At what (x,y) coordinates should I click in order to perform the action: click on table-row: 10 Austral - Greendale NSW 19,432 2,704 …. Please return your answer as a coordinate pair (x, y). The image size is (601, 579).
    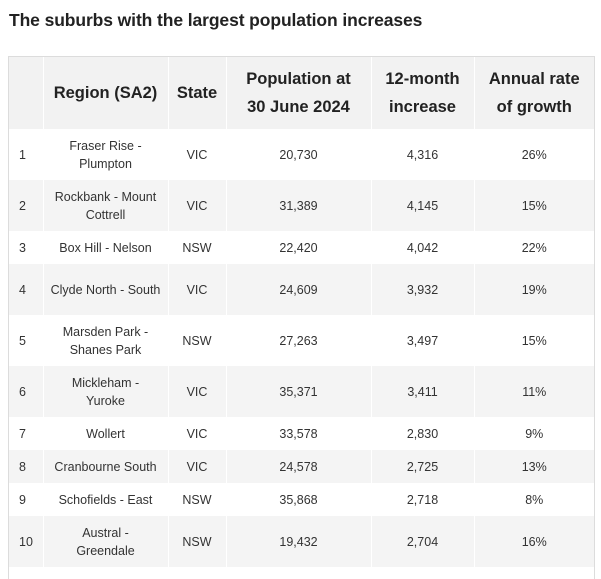
    Looking at the image, I should click on (301, 541).